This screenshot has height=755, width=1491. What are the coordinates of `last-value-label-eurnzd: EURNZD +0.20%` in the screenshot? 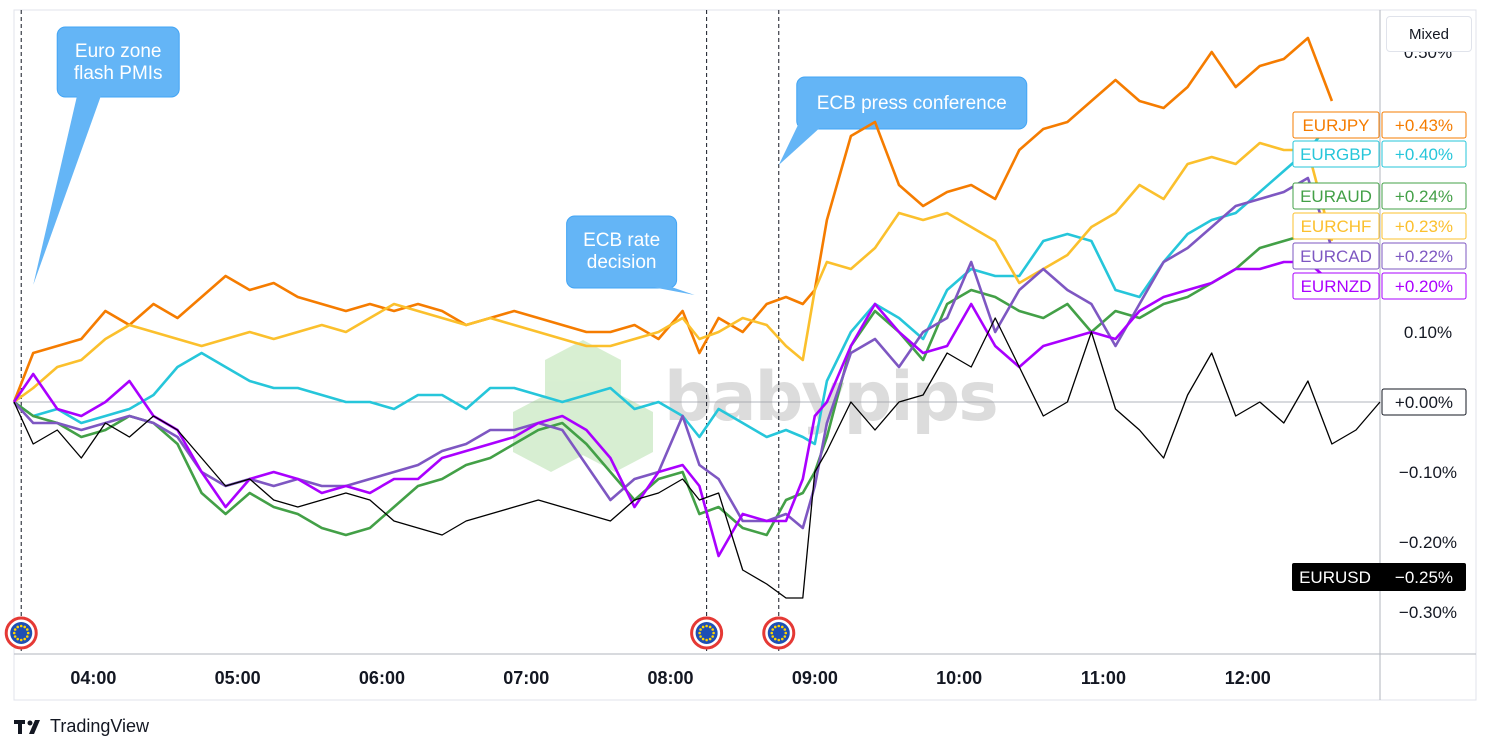 It's located at (1379, 286).